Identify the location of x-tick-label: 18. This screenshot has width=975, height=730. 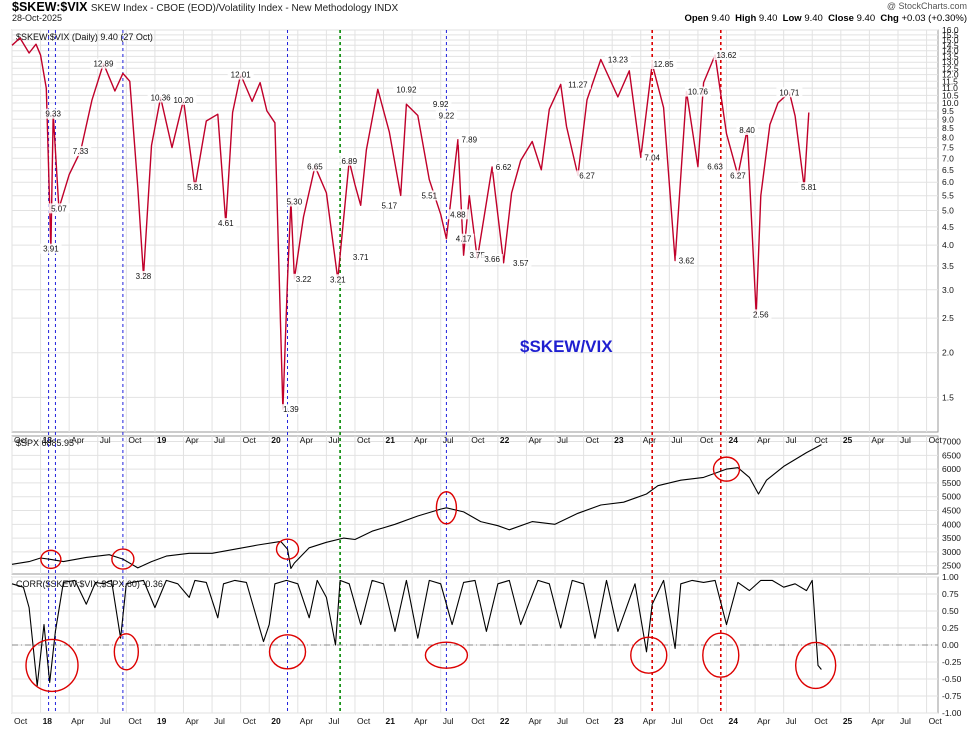
(48, 721).